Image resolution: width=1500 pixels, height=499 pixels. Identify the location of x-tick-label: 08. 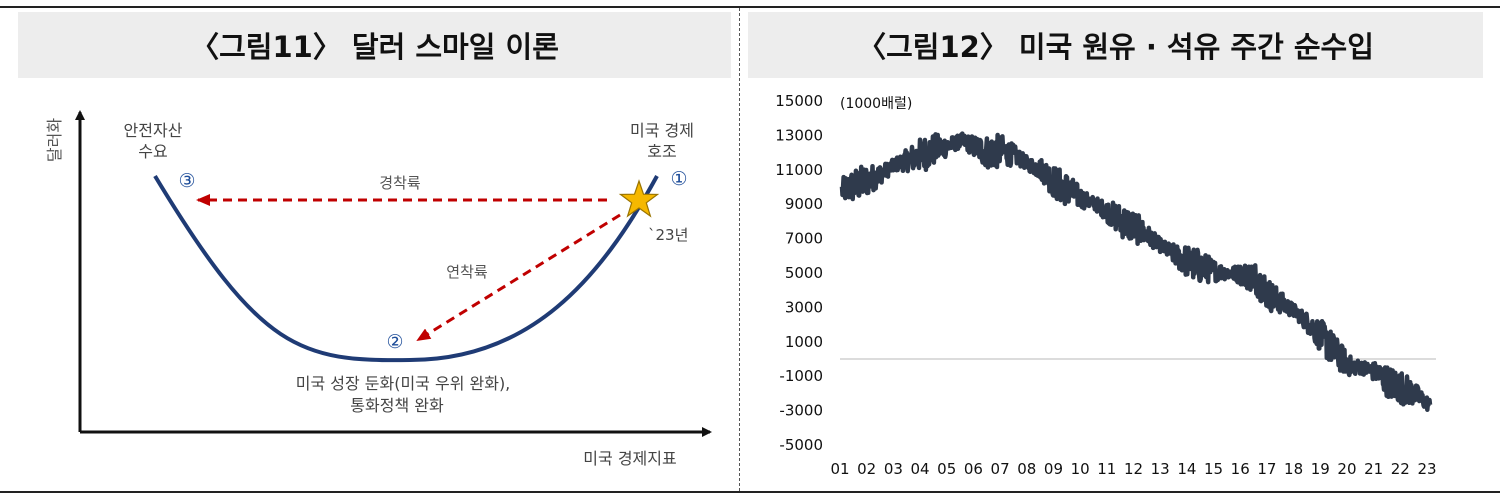
(1026, 469).